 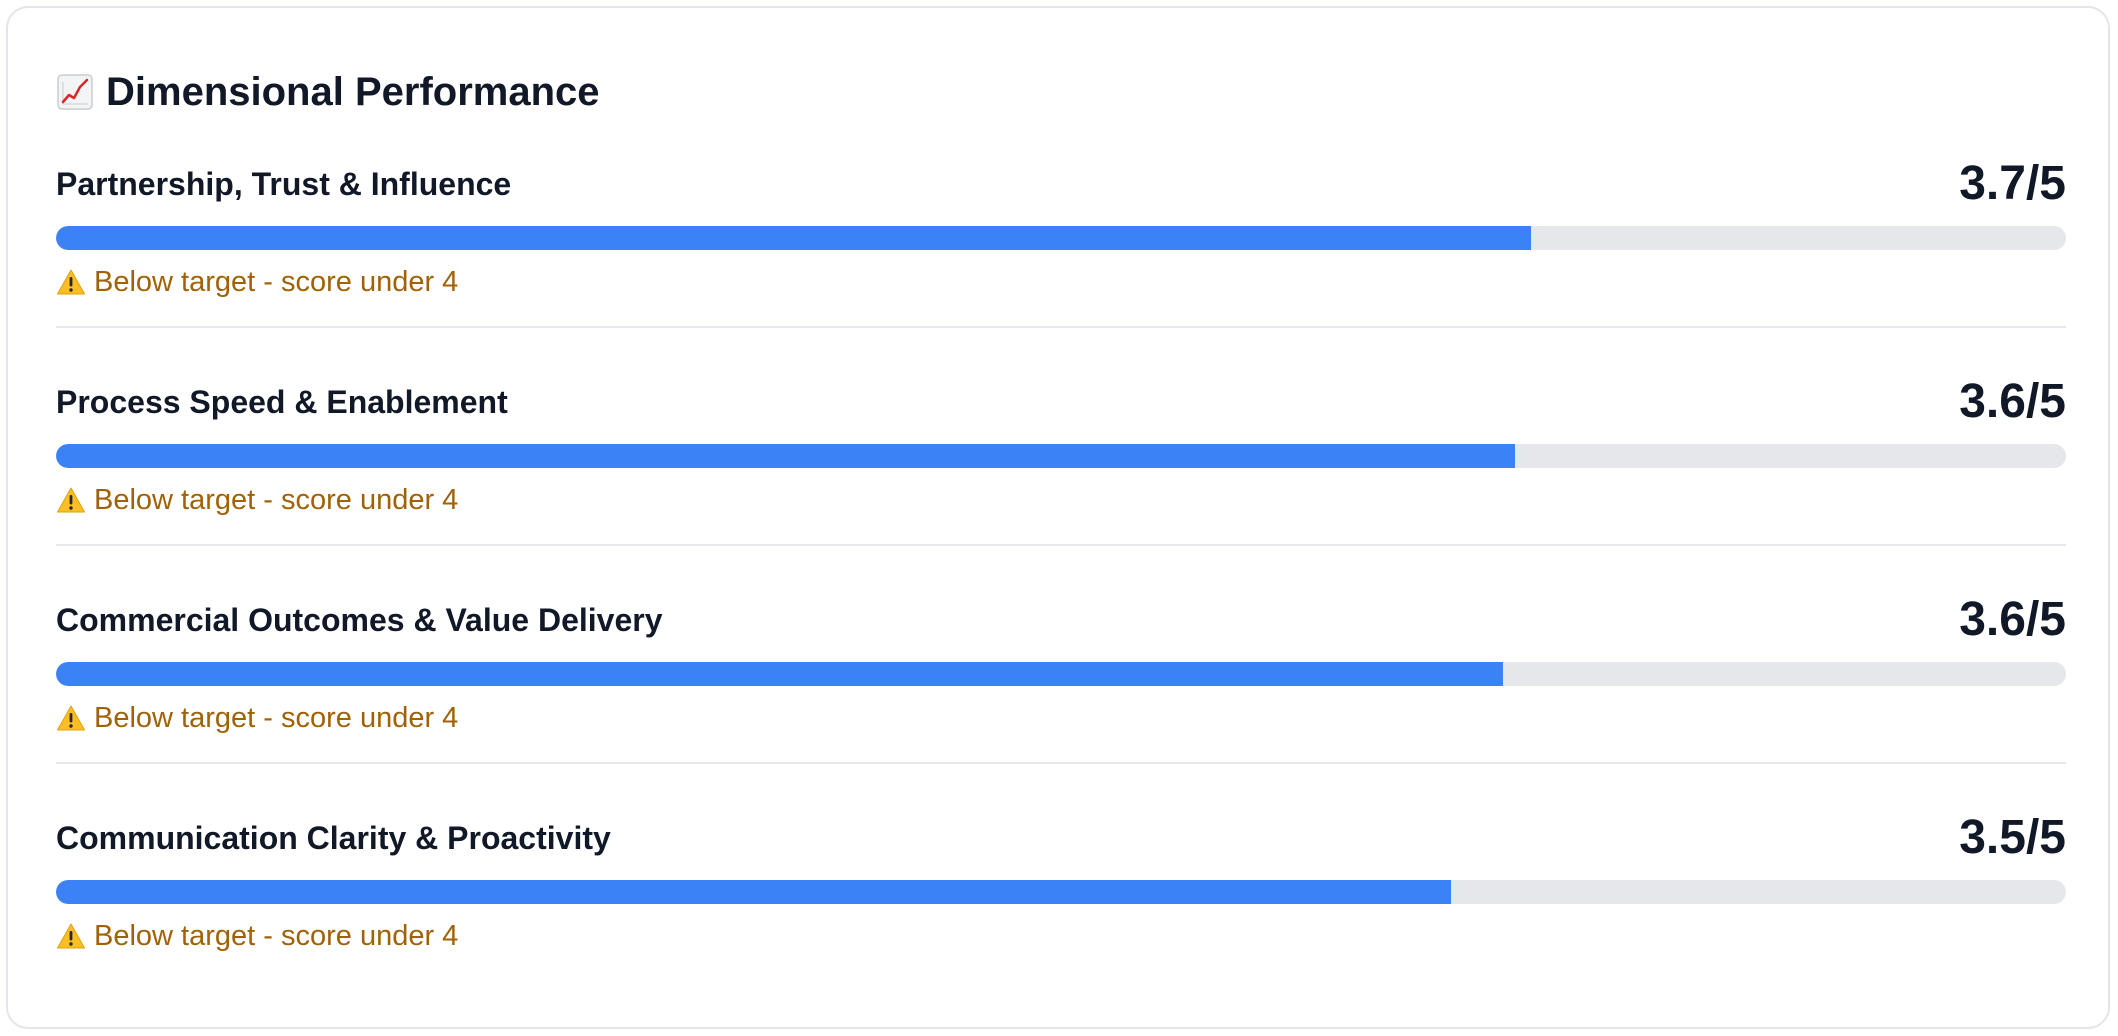 I want to click on dimension-score: 3.5/5, so click(x=2012, y=837).